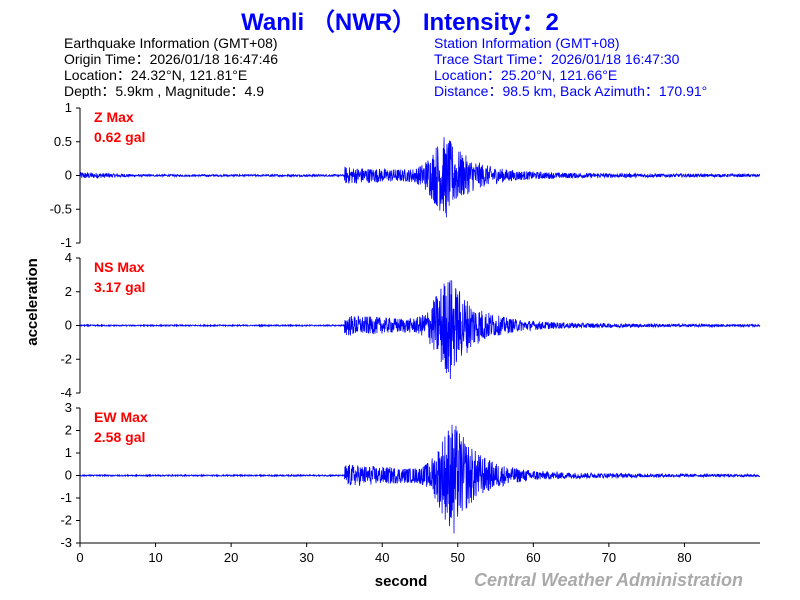  Describe the element at coordinates (231, 557) in the screenshot. I see `x-tick-label: 20` at that location.